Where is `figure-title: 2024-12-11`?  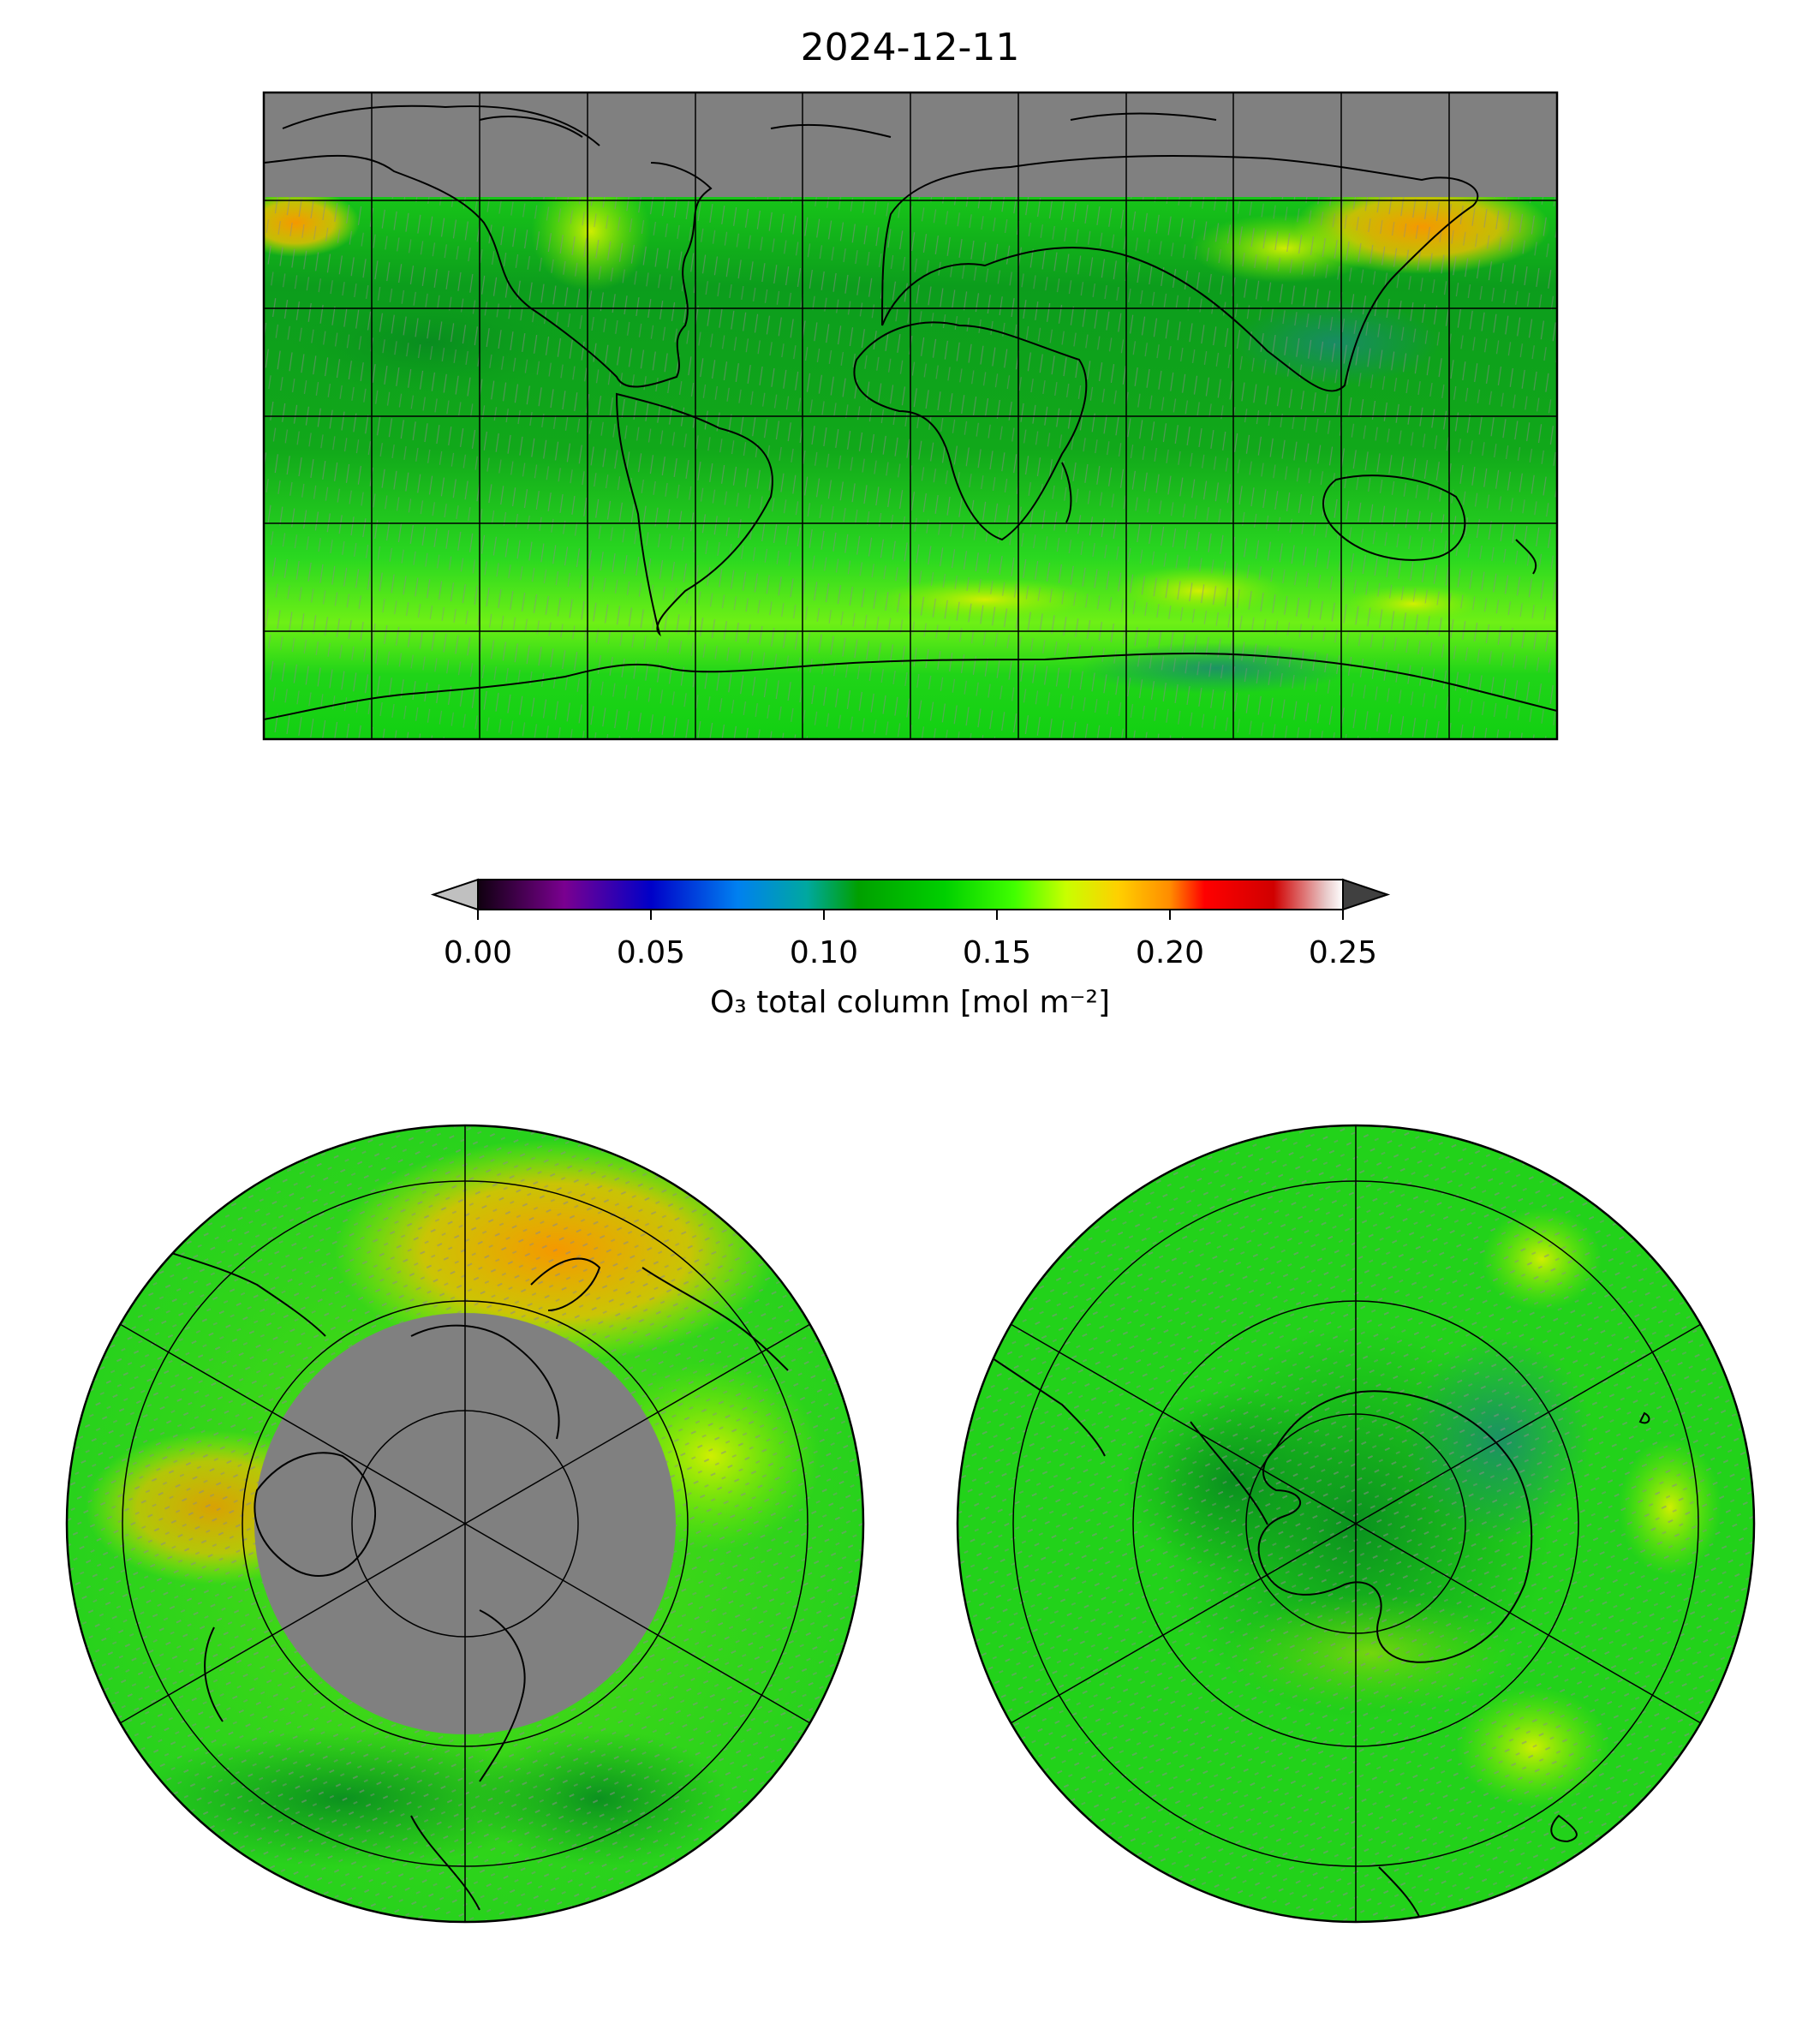
figure-title: 2024-12-11 is located at coordinates (910, 47).